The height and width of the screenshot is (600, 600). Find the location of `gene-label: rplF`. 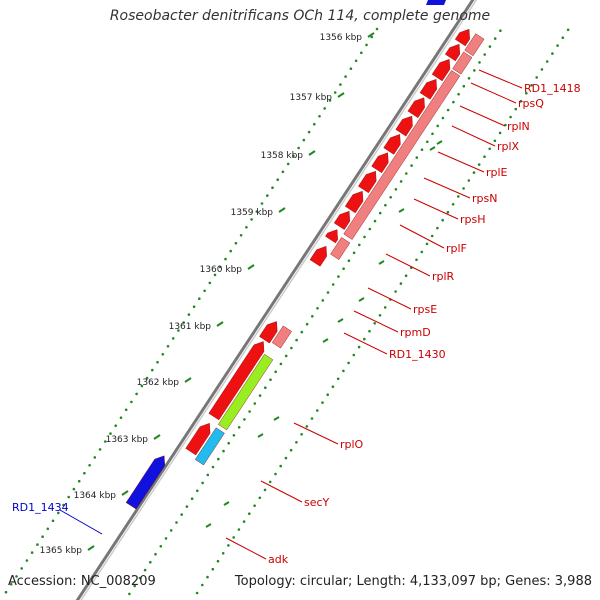

gene-label: rplF is located at coordinates (456, 248).